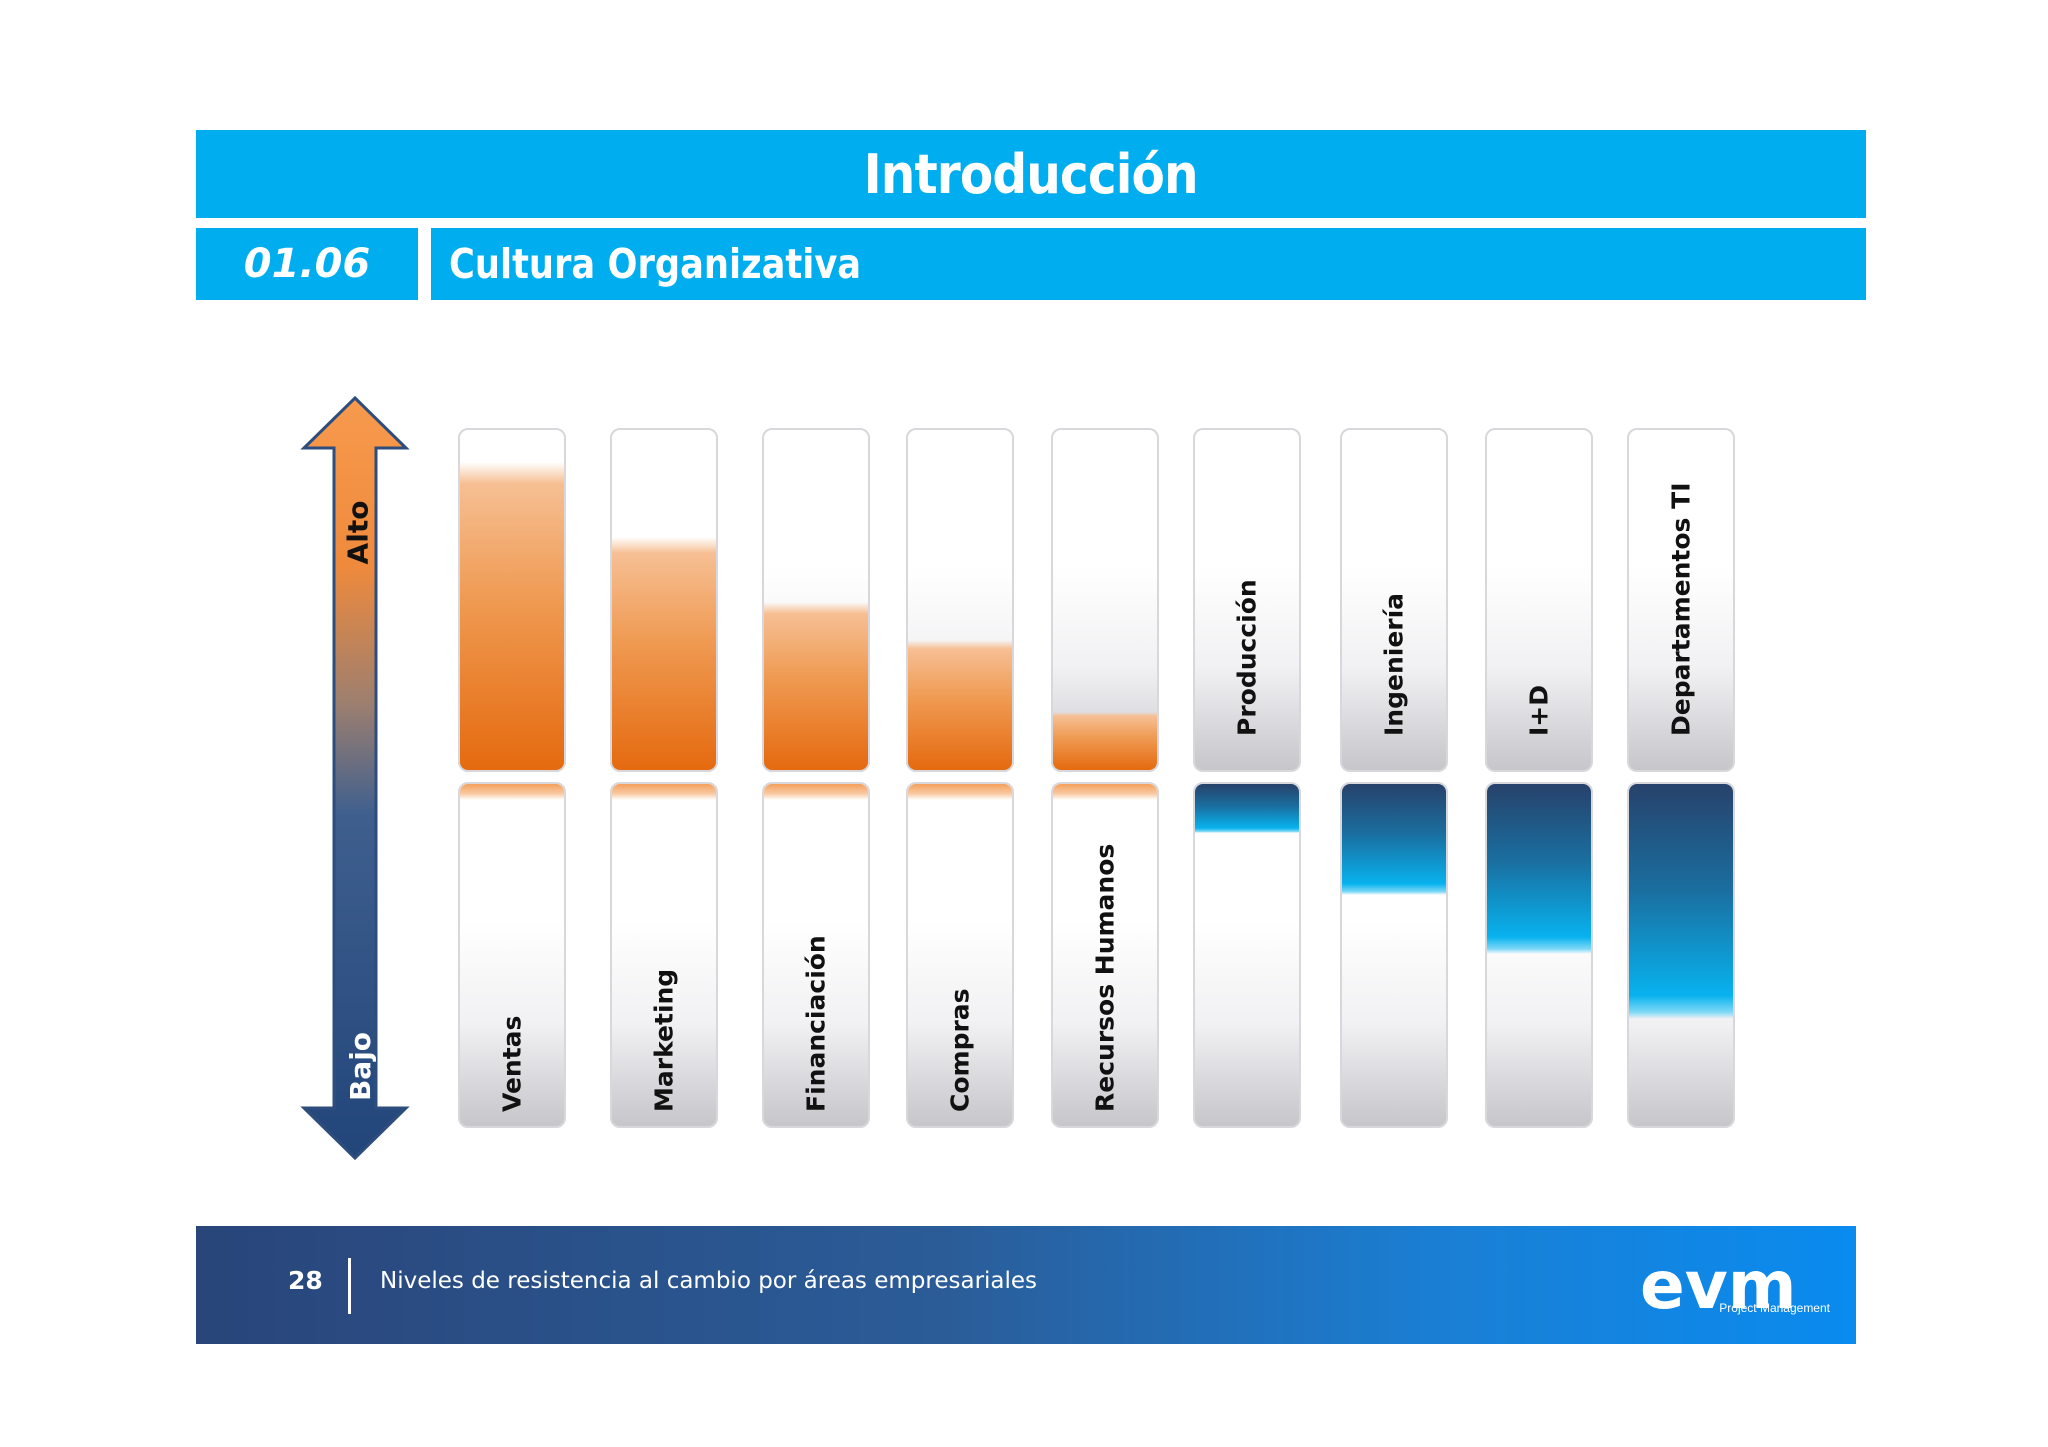 This screenshot has width=2048, height=1447. Describe the element at coordinates (1539, 600) in the screenshot. I see `bar-top: I+D` at that location.